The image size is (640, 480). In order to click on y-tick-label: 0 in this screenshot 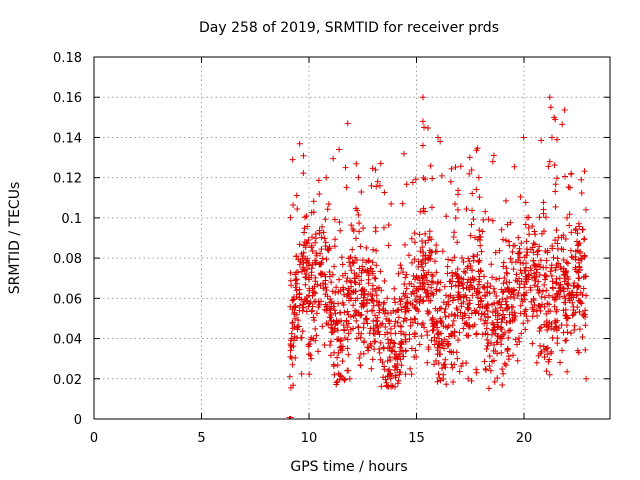, I will do `click(78, 420)`.